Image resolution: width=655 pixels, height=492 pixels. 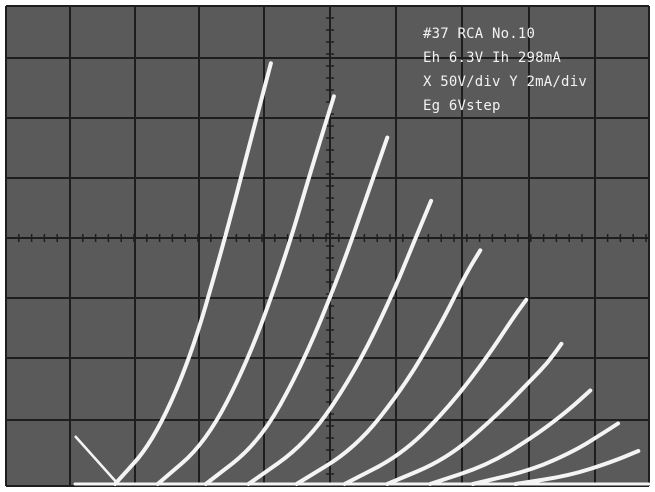 What do you see at coordinates (96, 460) in the screenshot?
I see `retrace-line` at bounding box center [96, 460].